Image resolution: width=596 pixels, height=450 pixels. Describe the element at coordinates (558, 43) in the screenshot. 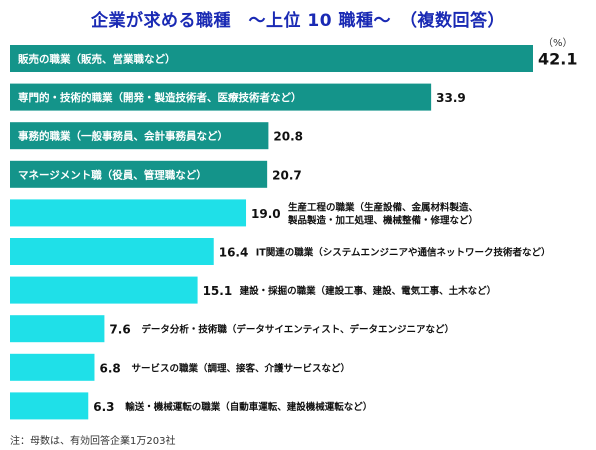

I see `unit-label: （%）` at that location.